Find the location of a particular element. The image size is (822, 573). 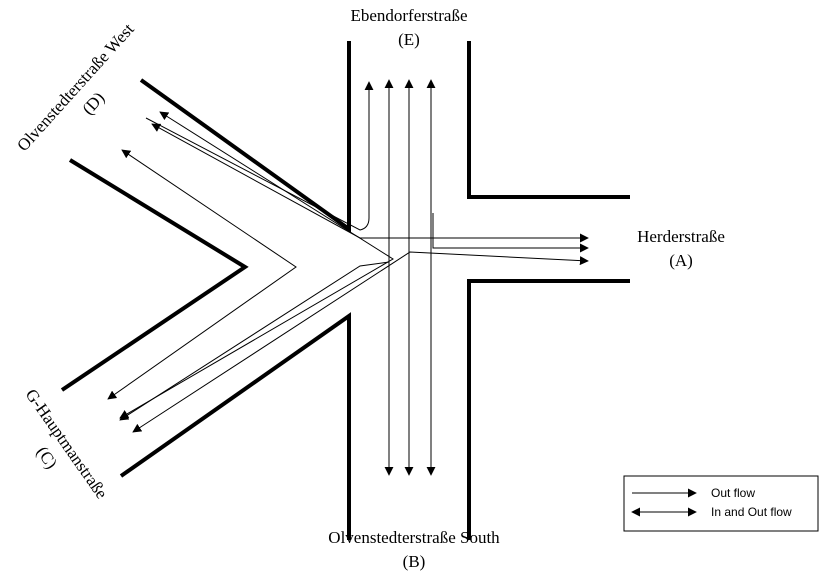

label-east-code: (A) is located at coordinates (681, 260).